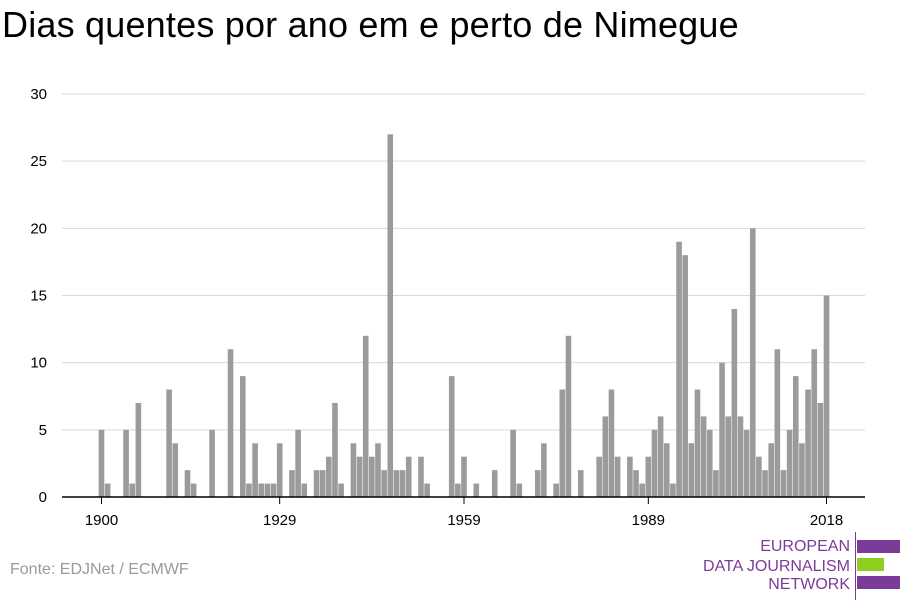  Describe the element at coordinates (740, 456) in the screenshot. I see `bar-2004` at that location.